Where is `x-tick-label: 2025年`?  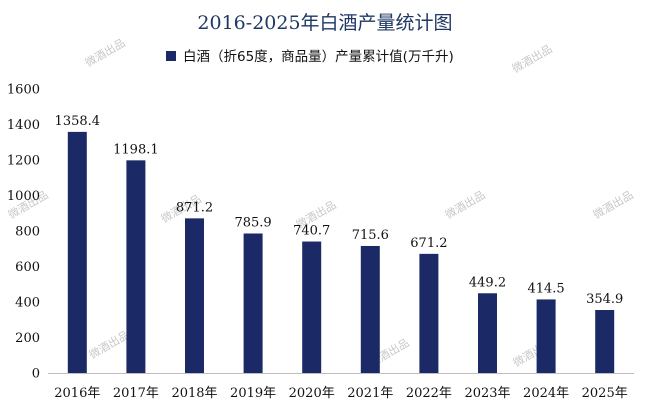
x-tick-label: 2025年 is located at coordinates (605, 393).